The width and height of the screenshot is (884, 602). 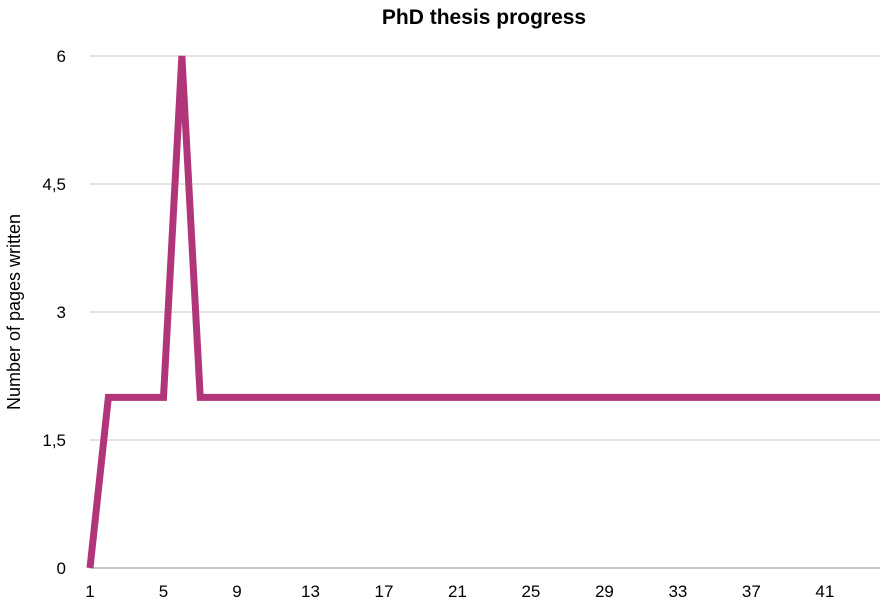 What do you see at coordinates (89, 591) in the screenshot?
I see `x-tick-label: 1` at bounding box center [89, 591].